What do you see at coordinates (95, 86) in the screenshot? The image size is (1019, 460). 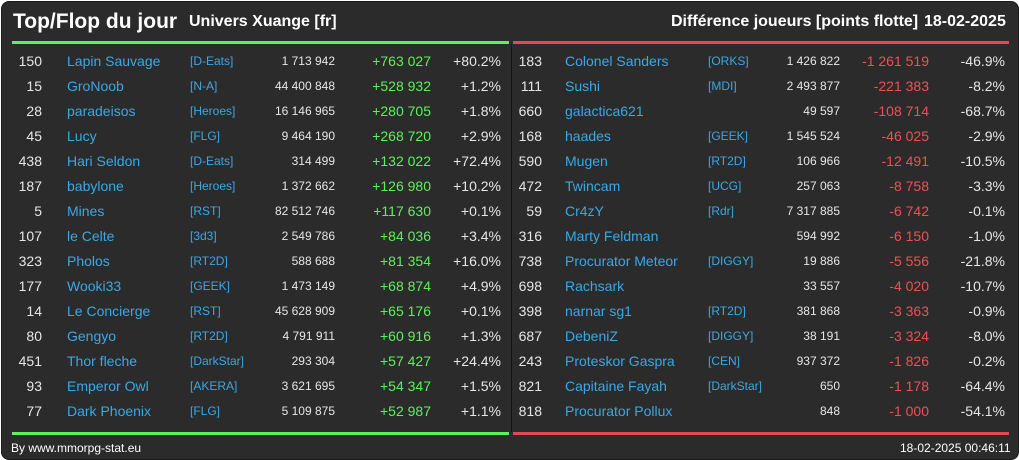 I see `player-name-link: GroNoob` at bounding box center [95, 86].